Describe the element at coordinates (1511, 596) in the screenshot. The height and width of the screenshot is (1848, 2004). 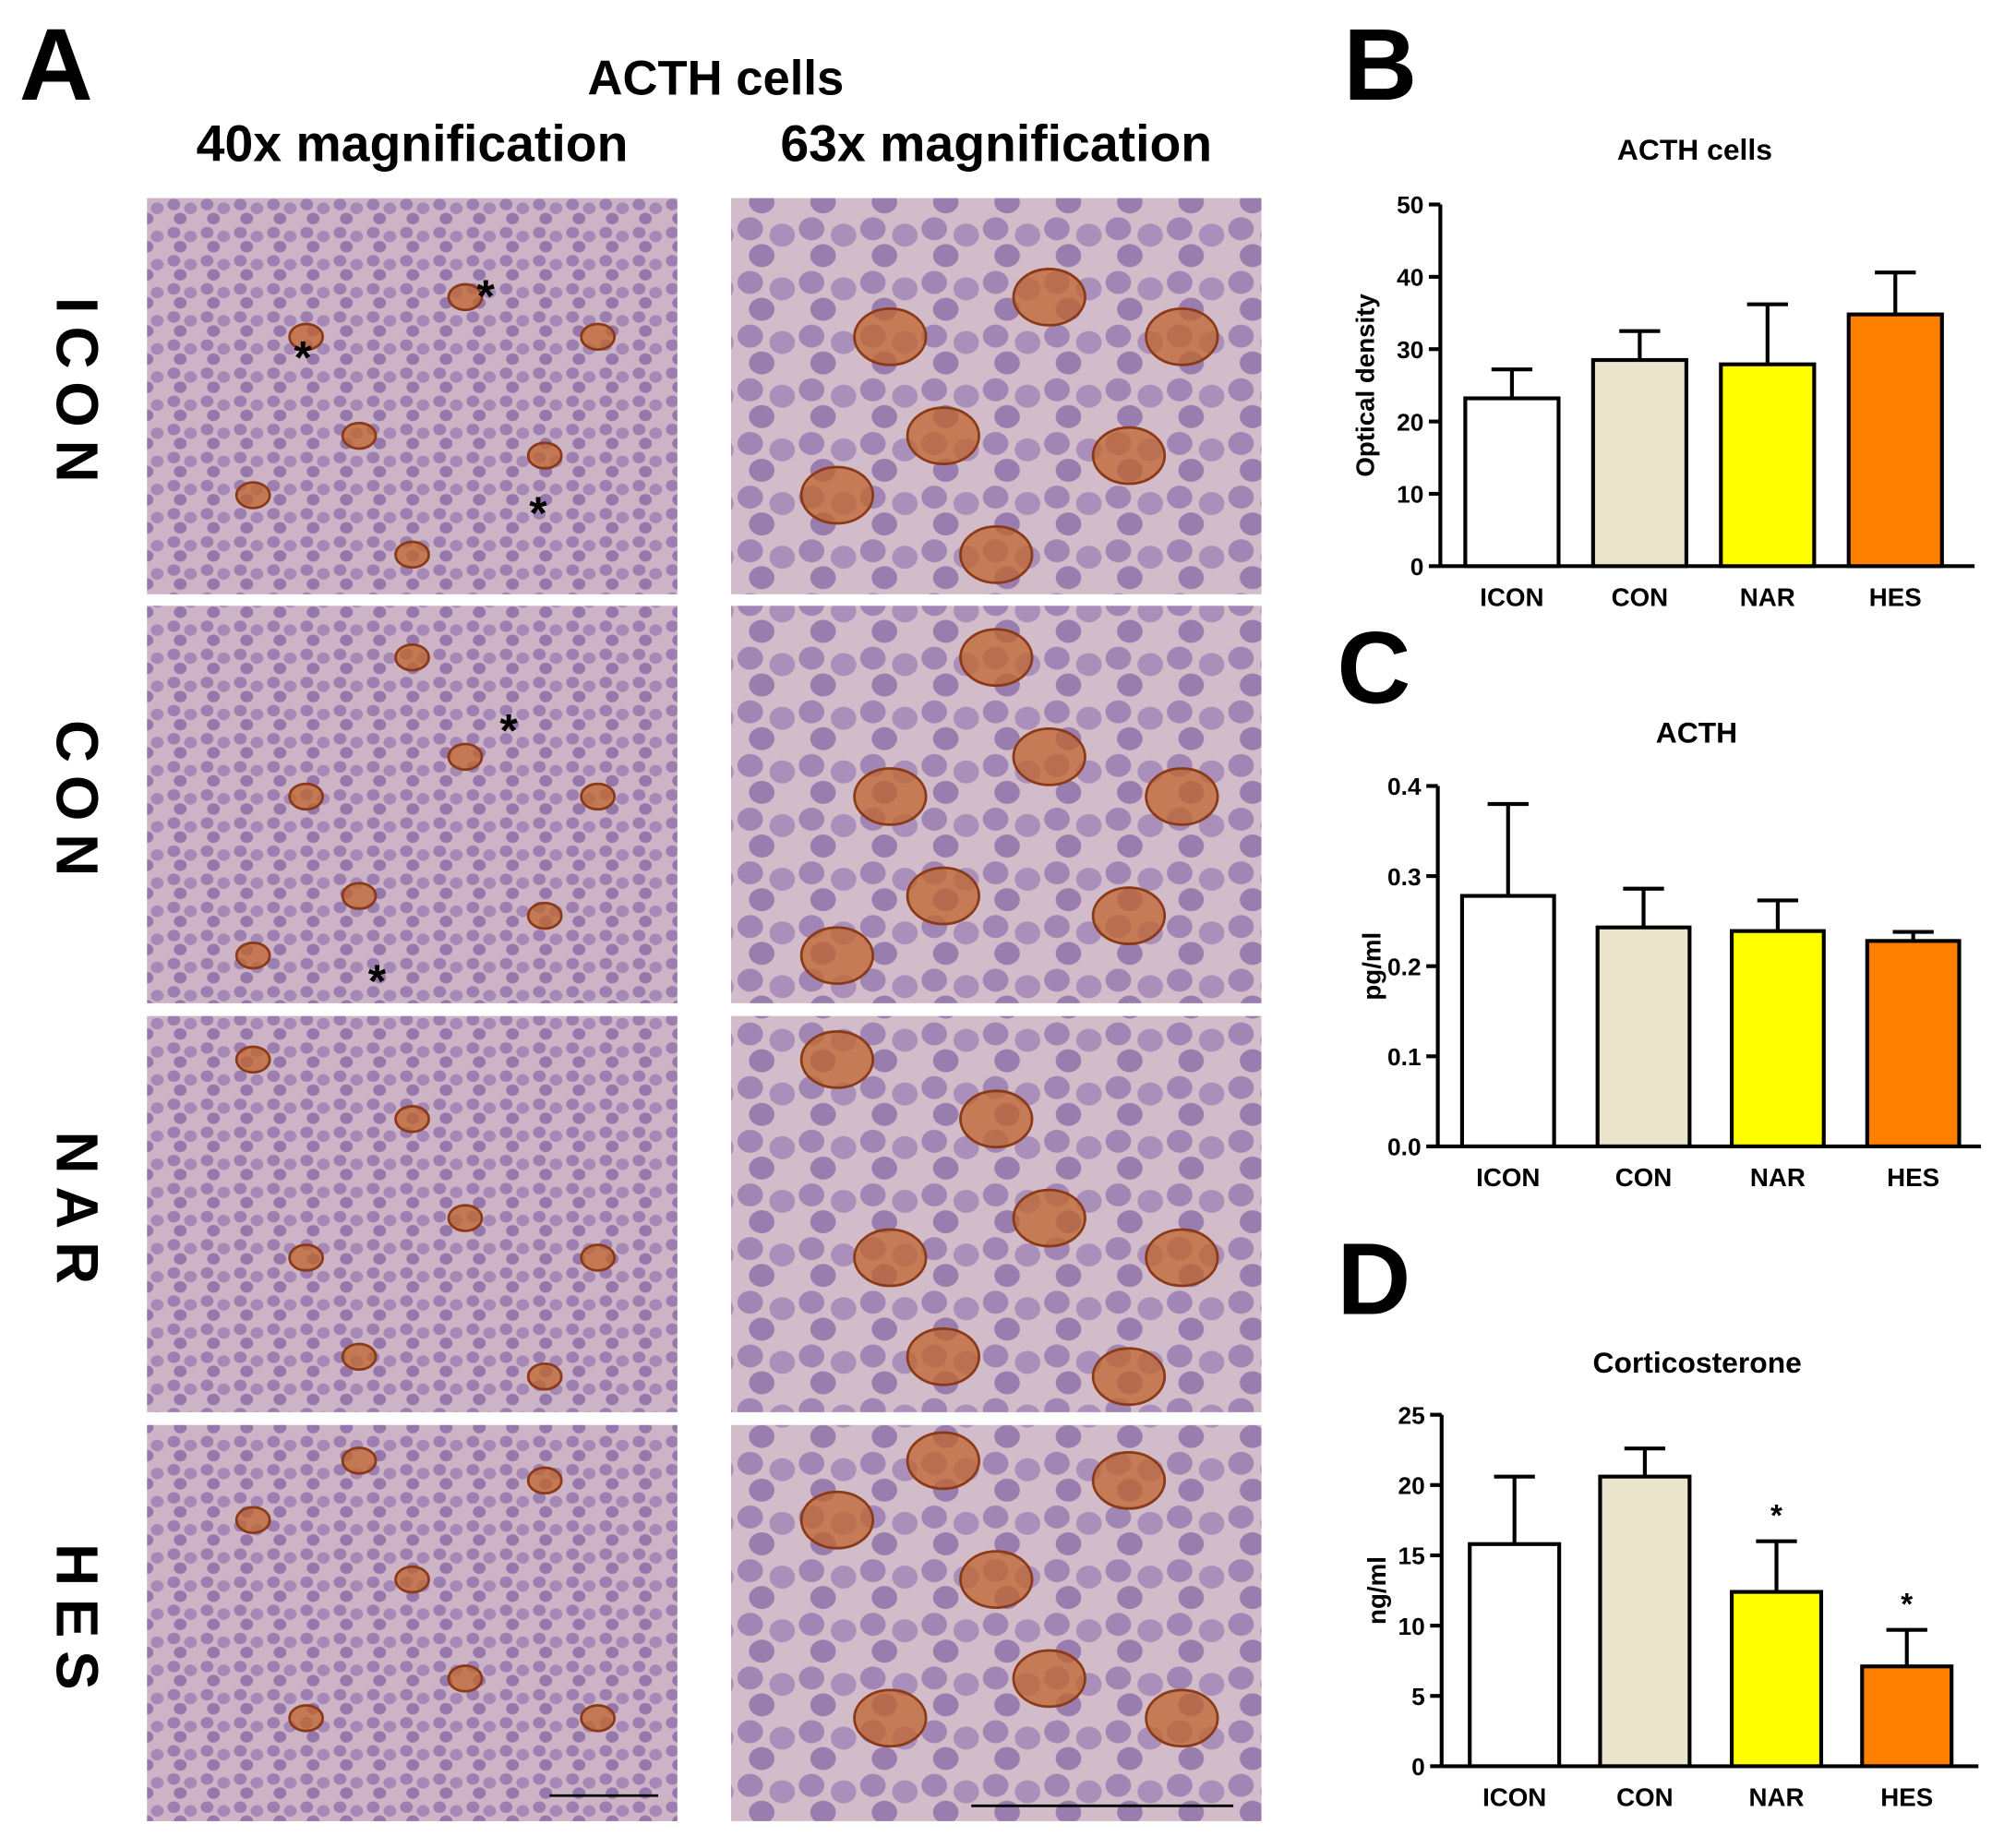
I see `x-tick-label: ICON` at that location.